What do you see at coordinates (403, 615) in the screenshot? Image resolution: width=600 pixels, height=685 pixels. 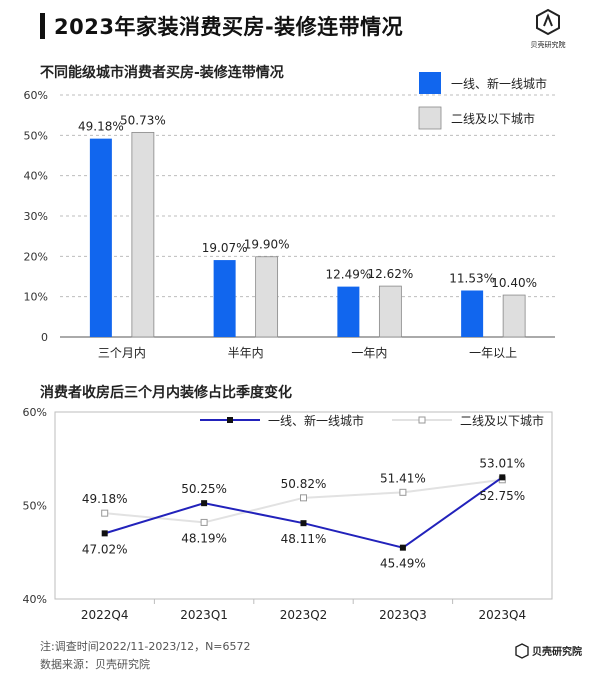 I see `line-x-tick-label: 2023Q3` at bounding box center [403, 615].